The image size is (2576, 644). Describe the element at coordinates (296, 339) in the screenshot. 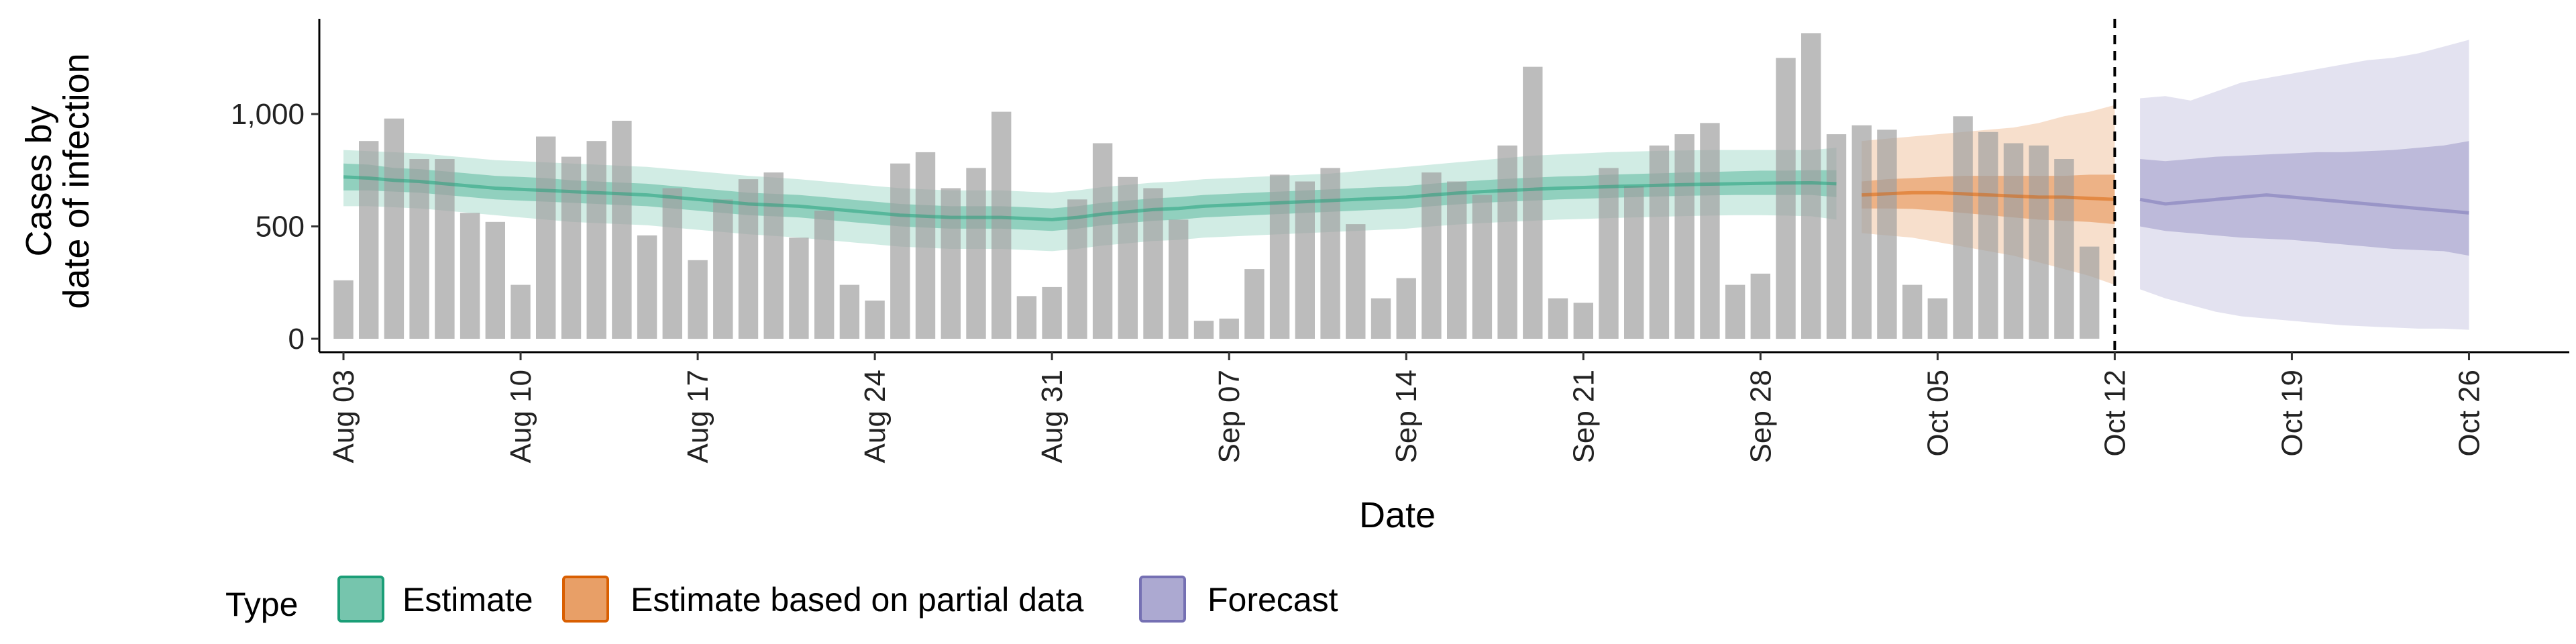

I see `y-tick-label: 0` at that location.